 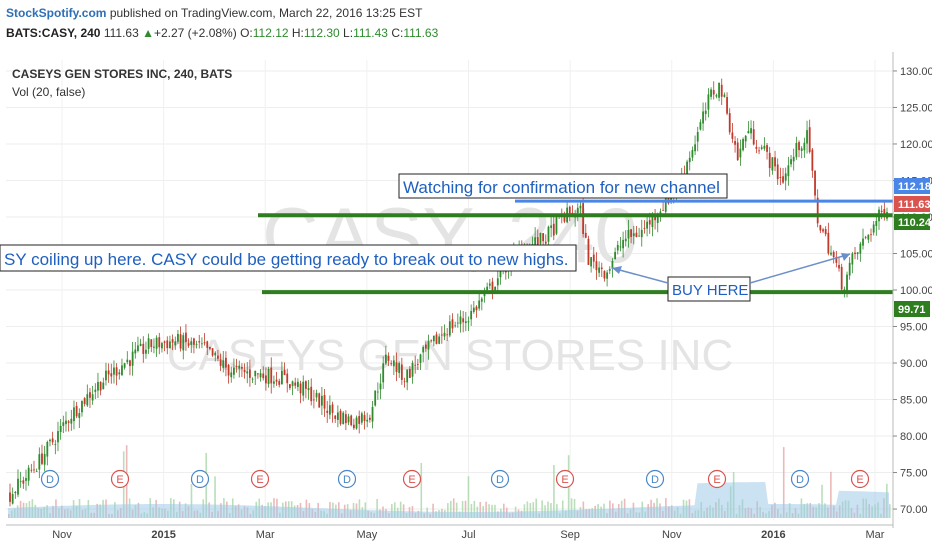 What do you see at coordinates (916, 72) in the screenshot?
I see `price-tick-label: 130.00` at bounding box center [916, 72].